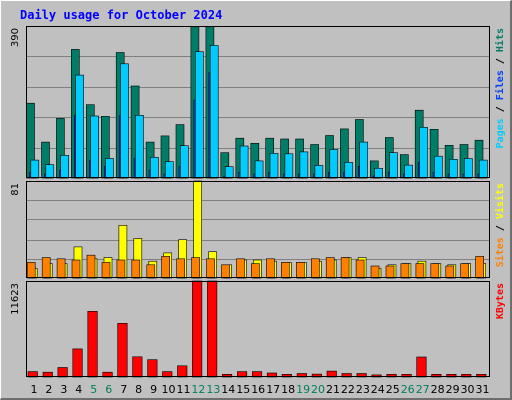  I want to click on x-label-day-3: 3, so click(63, 389).